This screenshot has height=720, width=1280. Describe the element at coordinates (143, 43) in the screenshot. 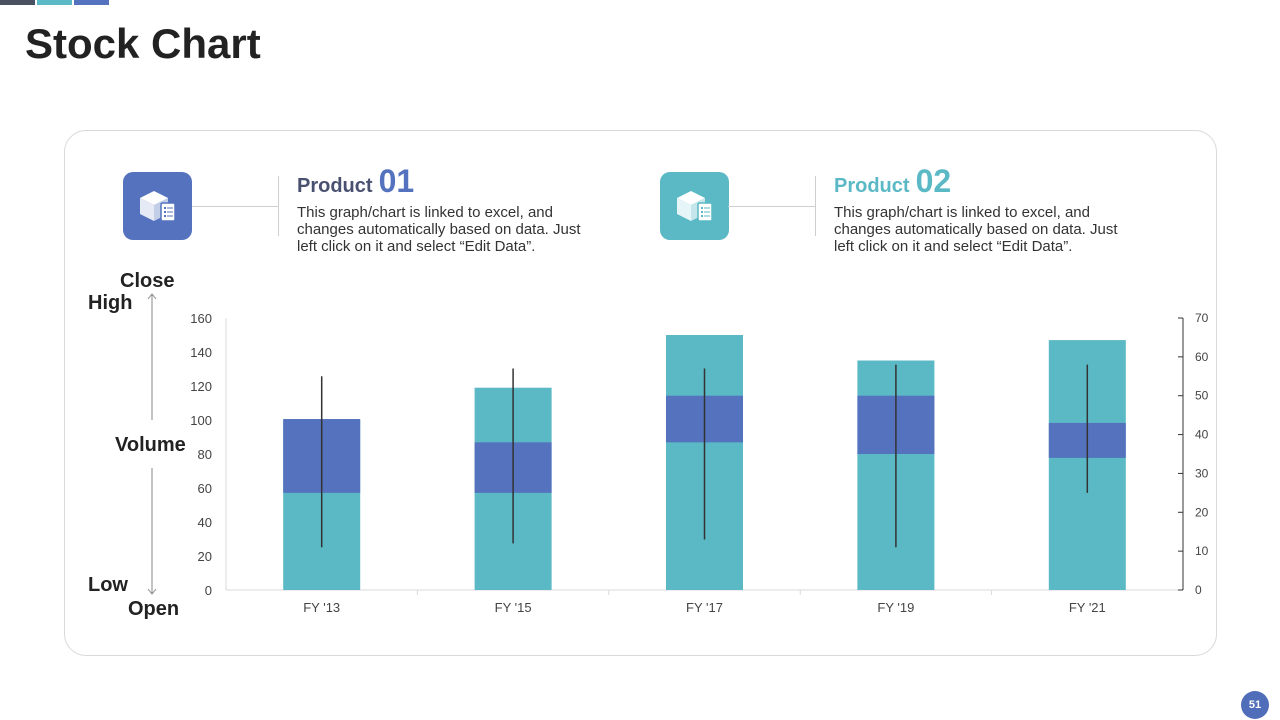

I see `slide-title: Stock Chart` at that location.